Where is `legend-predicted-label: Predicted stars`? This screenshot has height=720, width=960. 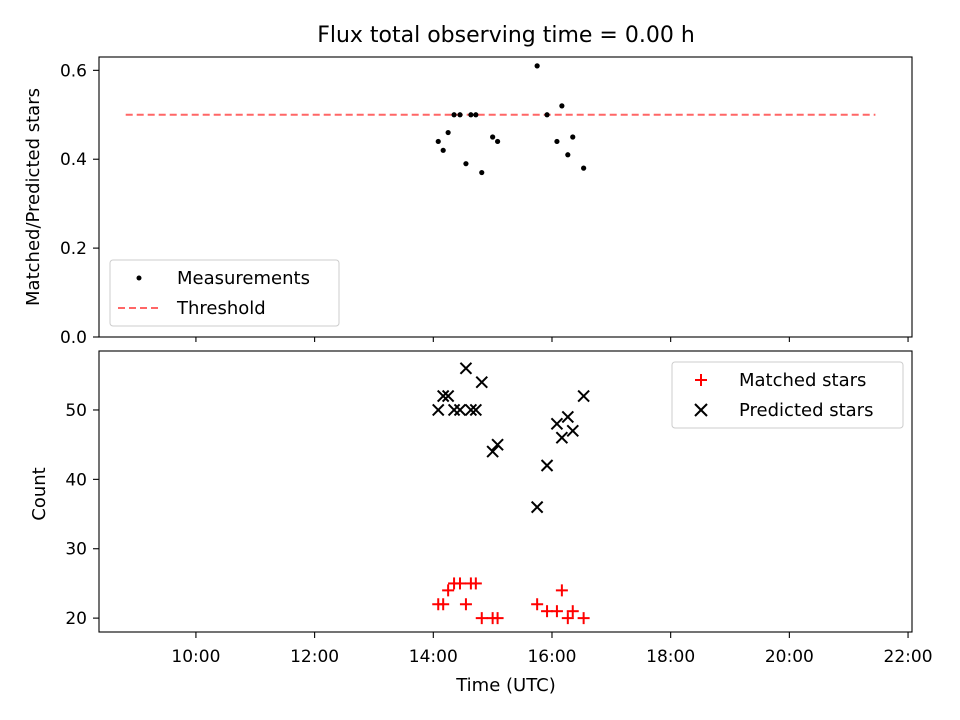
legend-predicted-label: Predicted stars is located at coordinates (806, 410).